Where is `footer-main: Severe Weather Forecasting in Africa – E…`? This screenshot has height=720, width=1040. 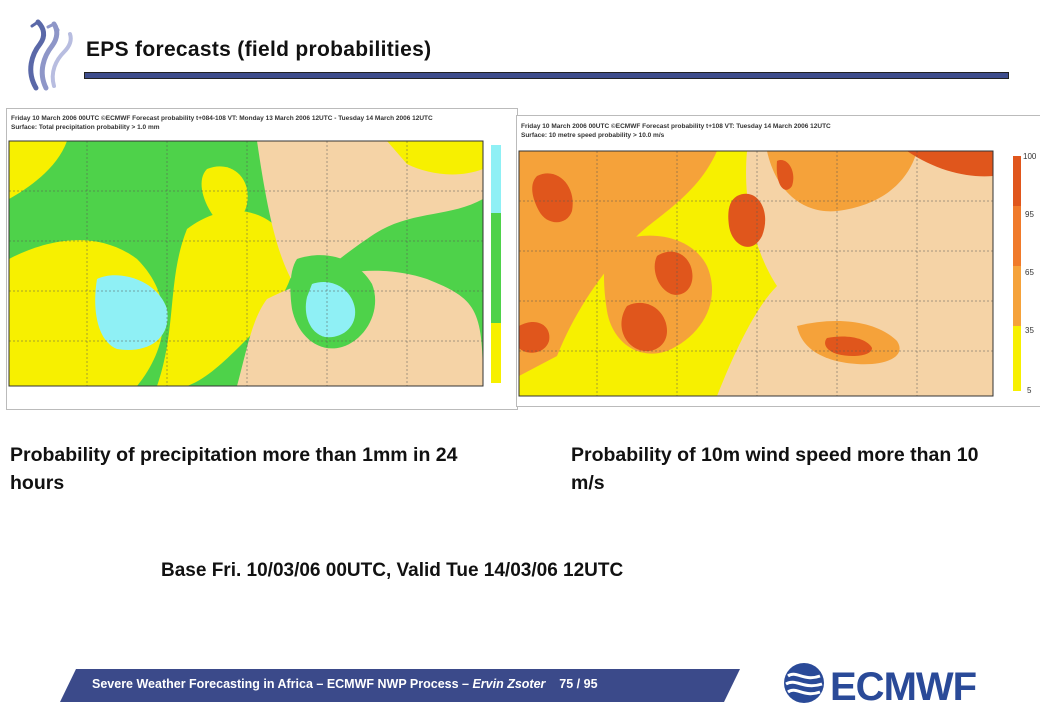 footer-main: Severe Weather Forecasting in Africa – E… is located at coordinates (282, 684).